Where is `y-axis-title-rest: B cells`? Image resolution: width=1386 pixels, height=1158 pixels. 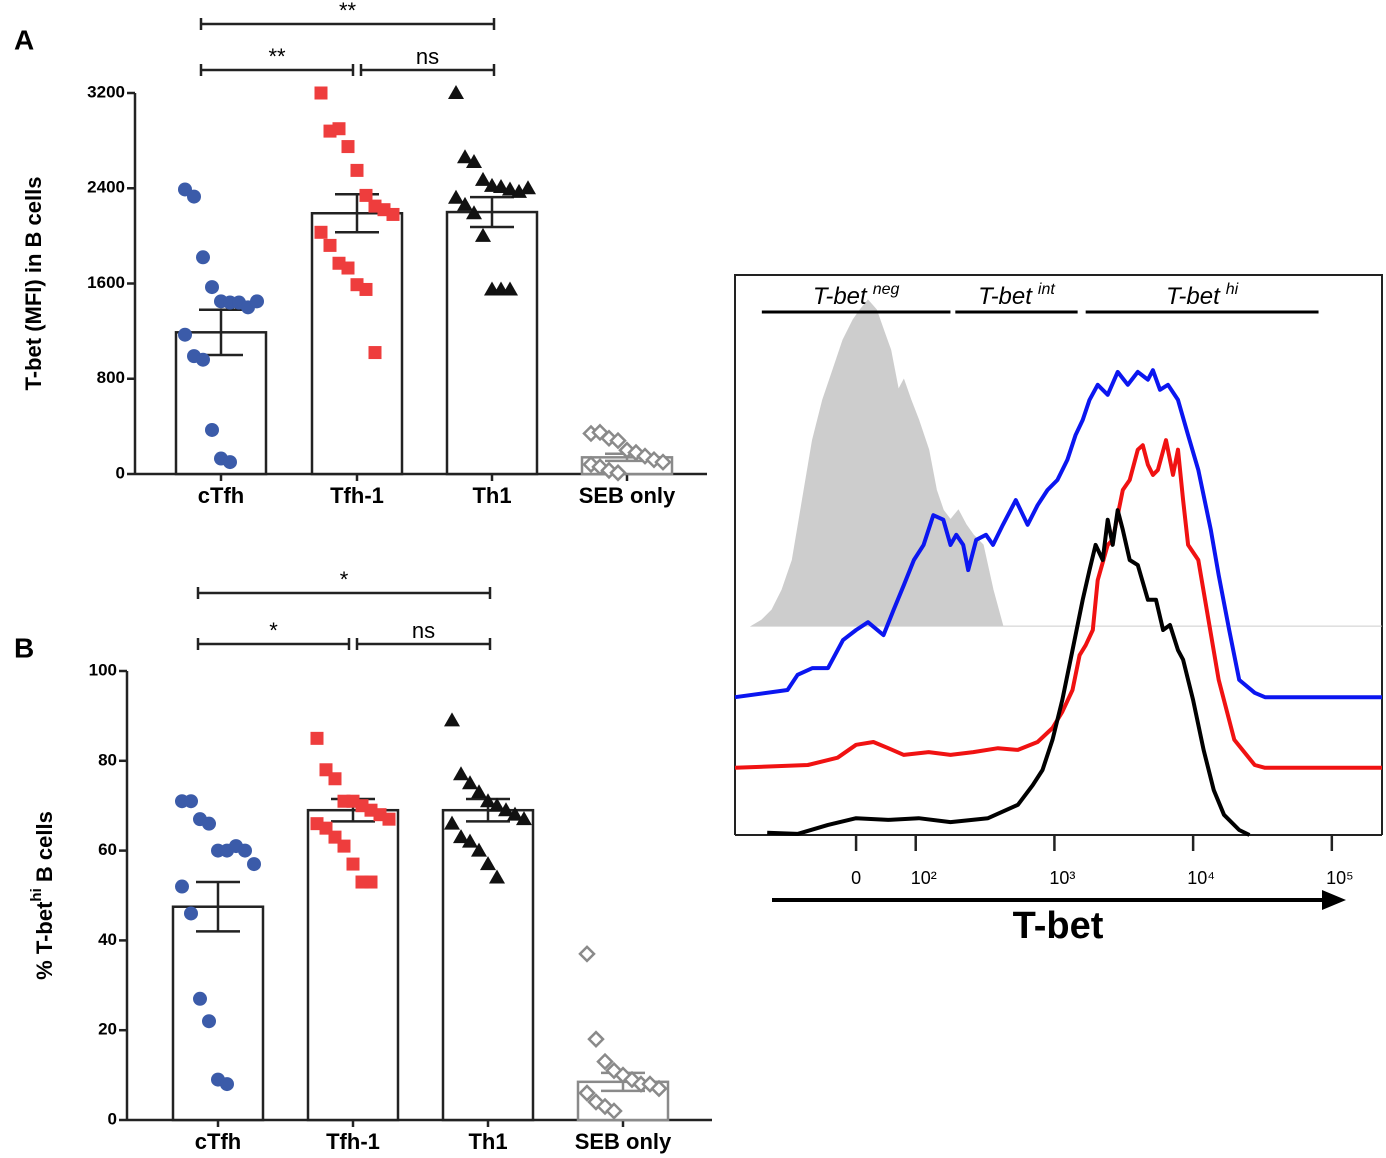 y-axis-title-rest: B cells is located at coordinates (44, 849).